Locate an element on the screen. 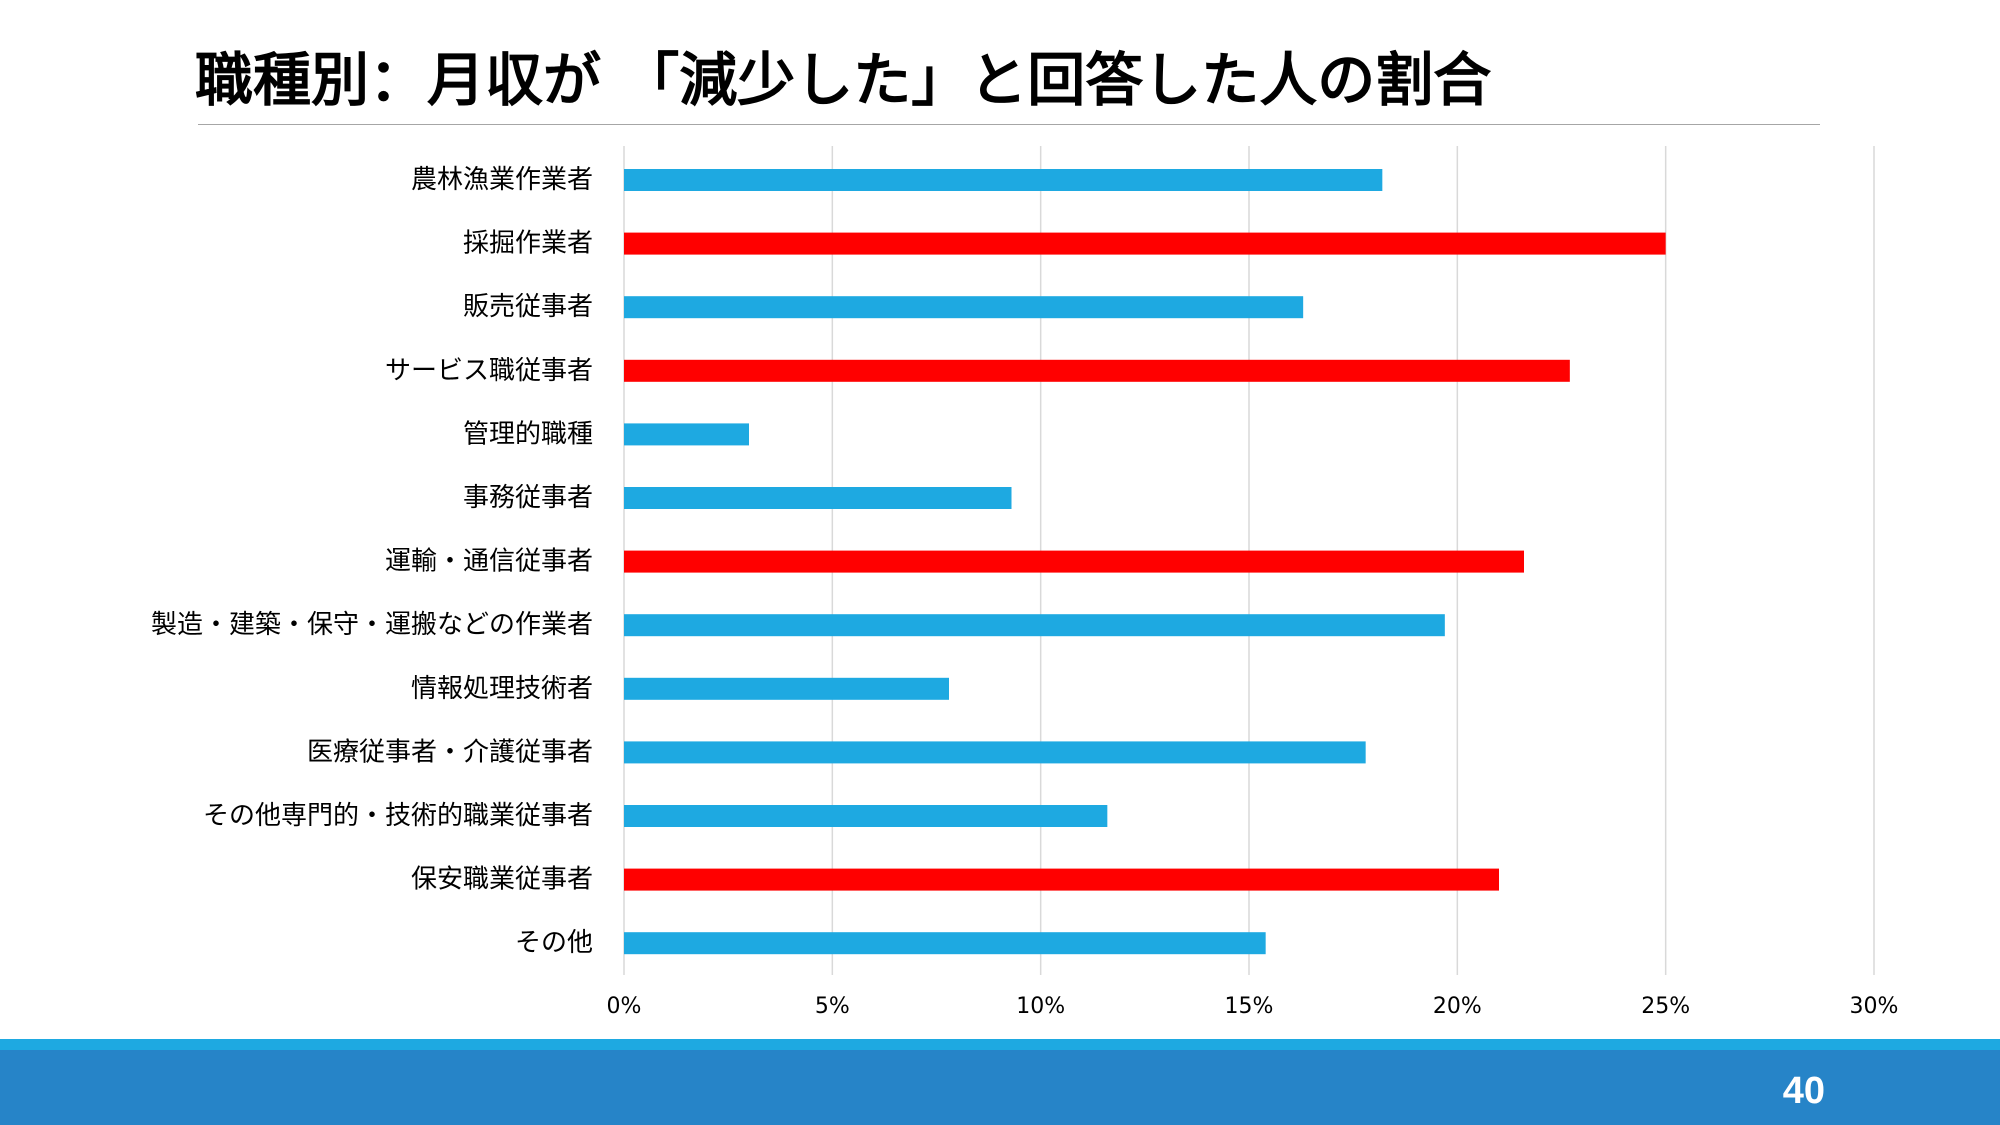 The height and width of the screenshot is (1125, 2000). category-label: 農林漁業作業者 is located at coordinates (502, 180).